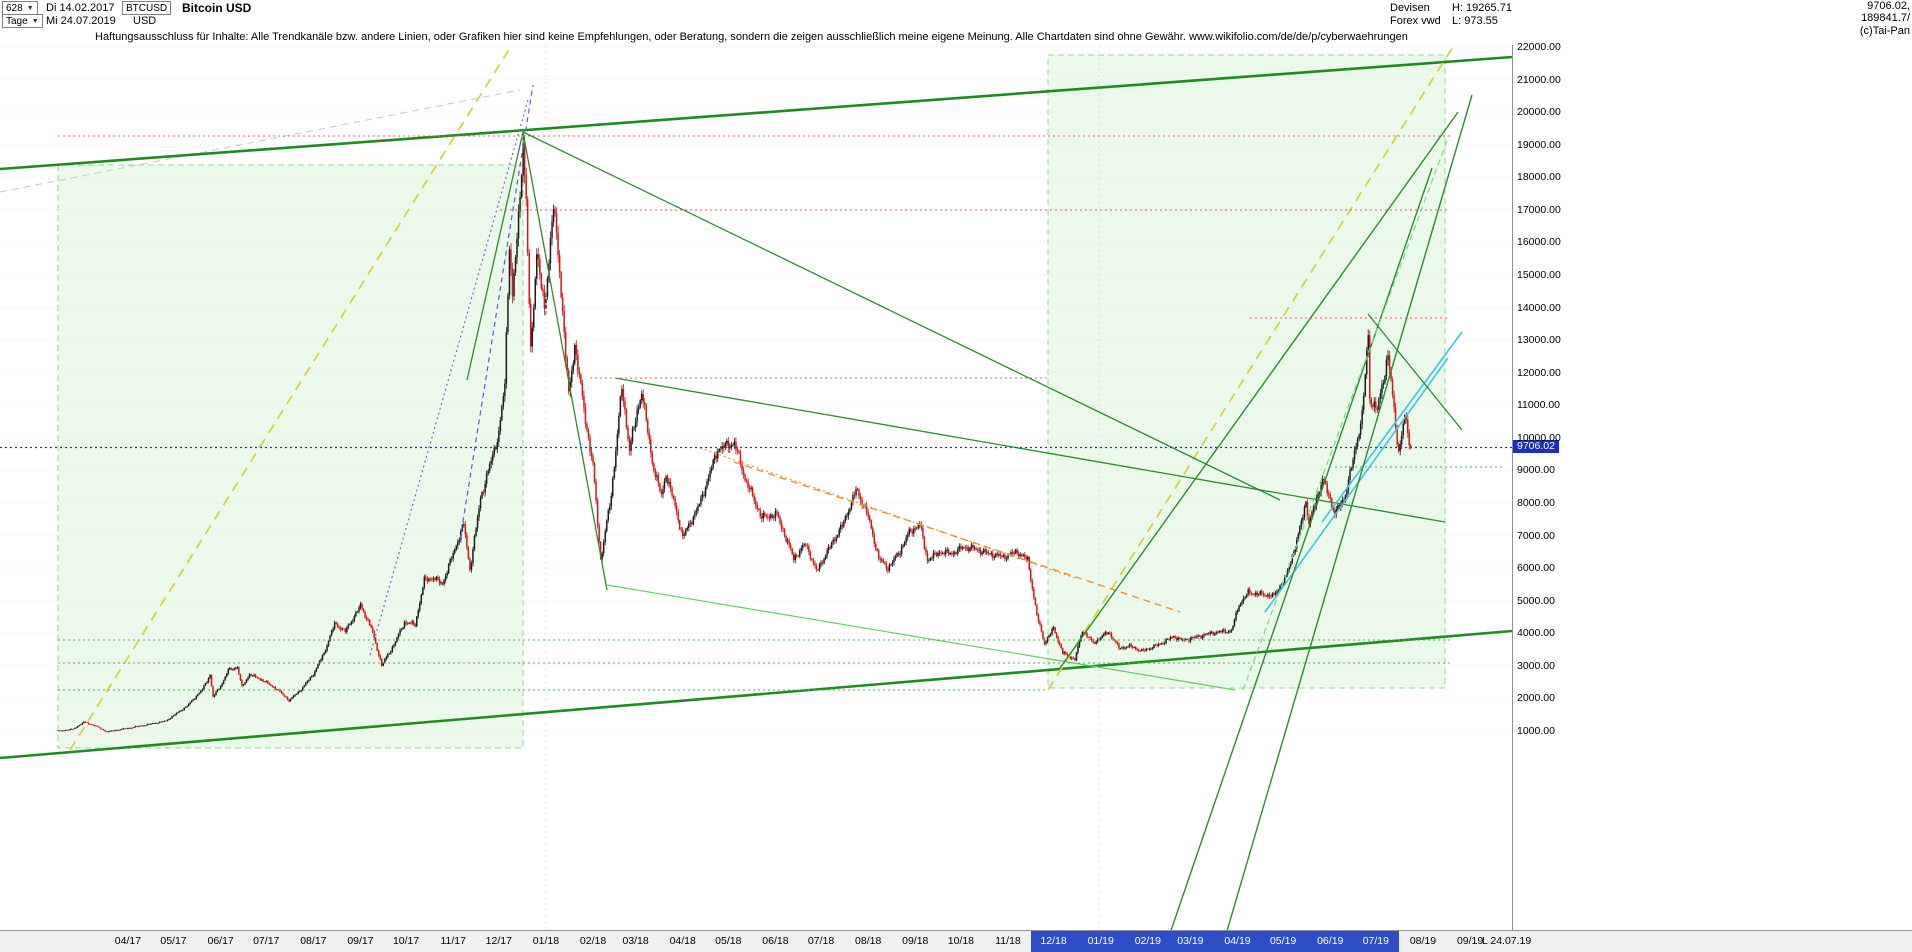 The height and width of the screenshot is (952, 1912). I want to click on price-tick-label: 17000.00, so click(1539, 209).